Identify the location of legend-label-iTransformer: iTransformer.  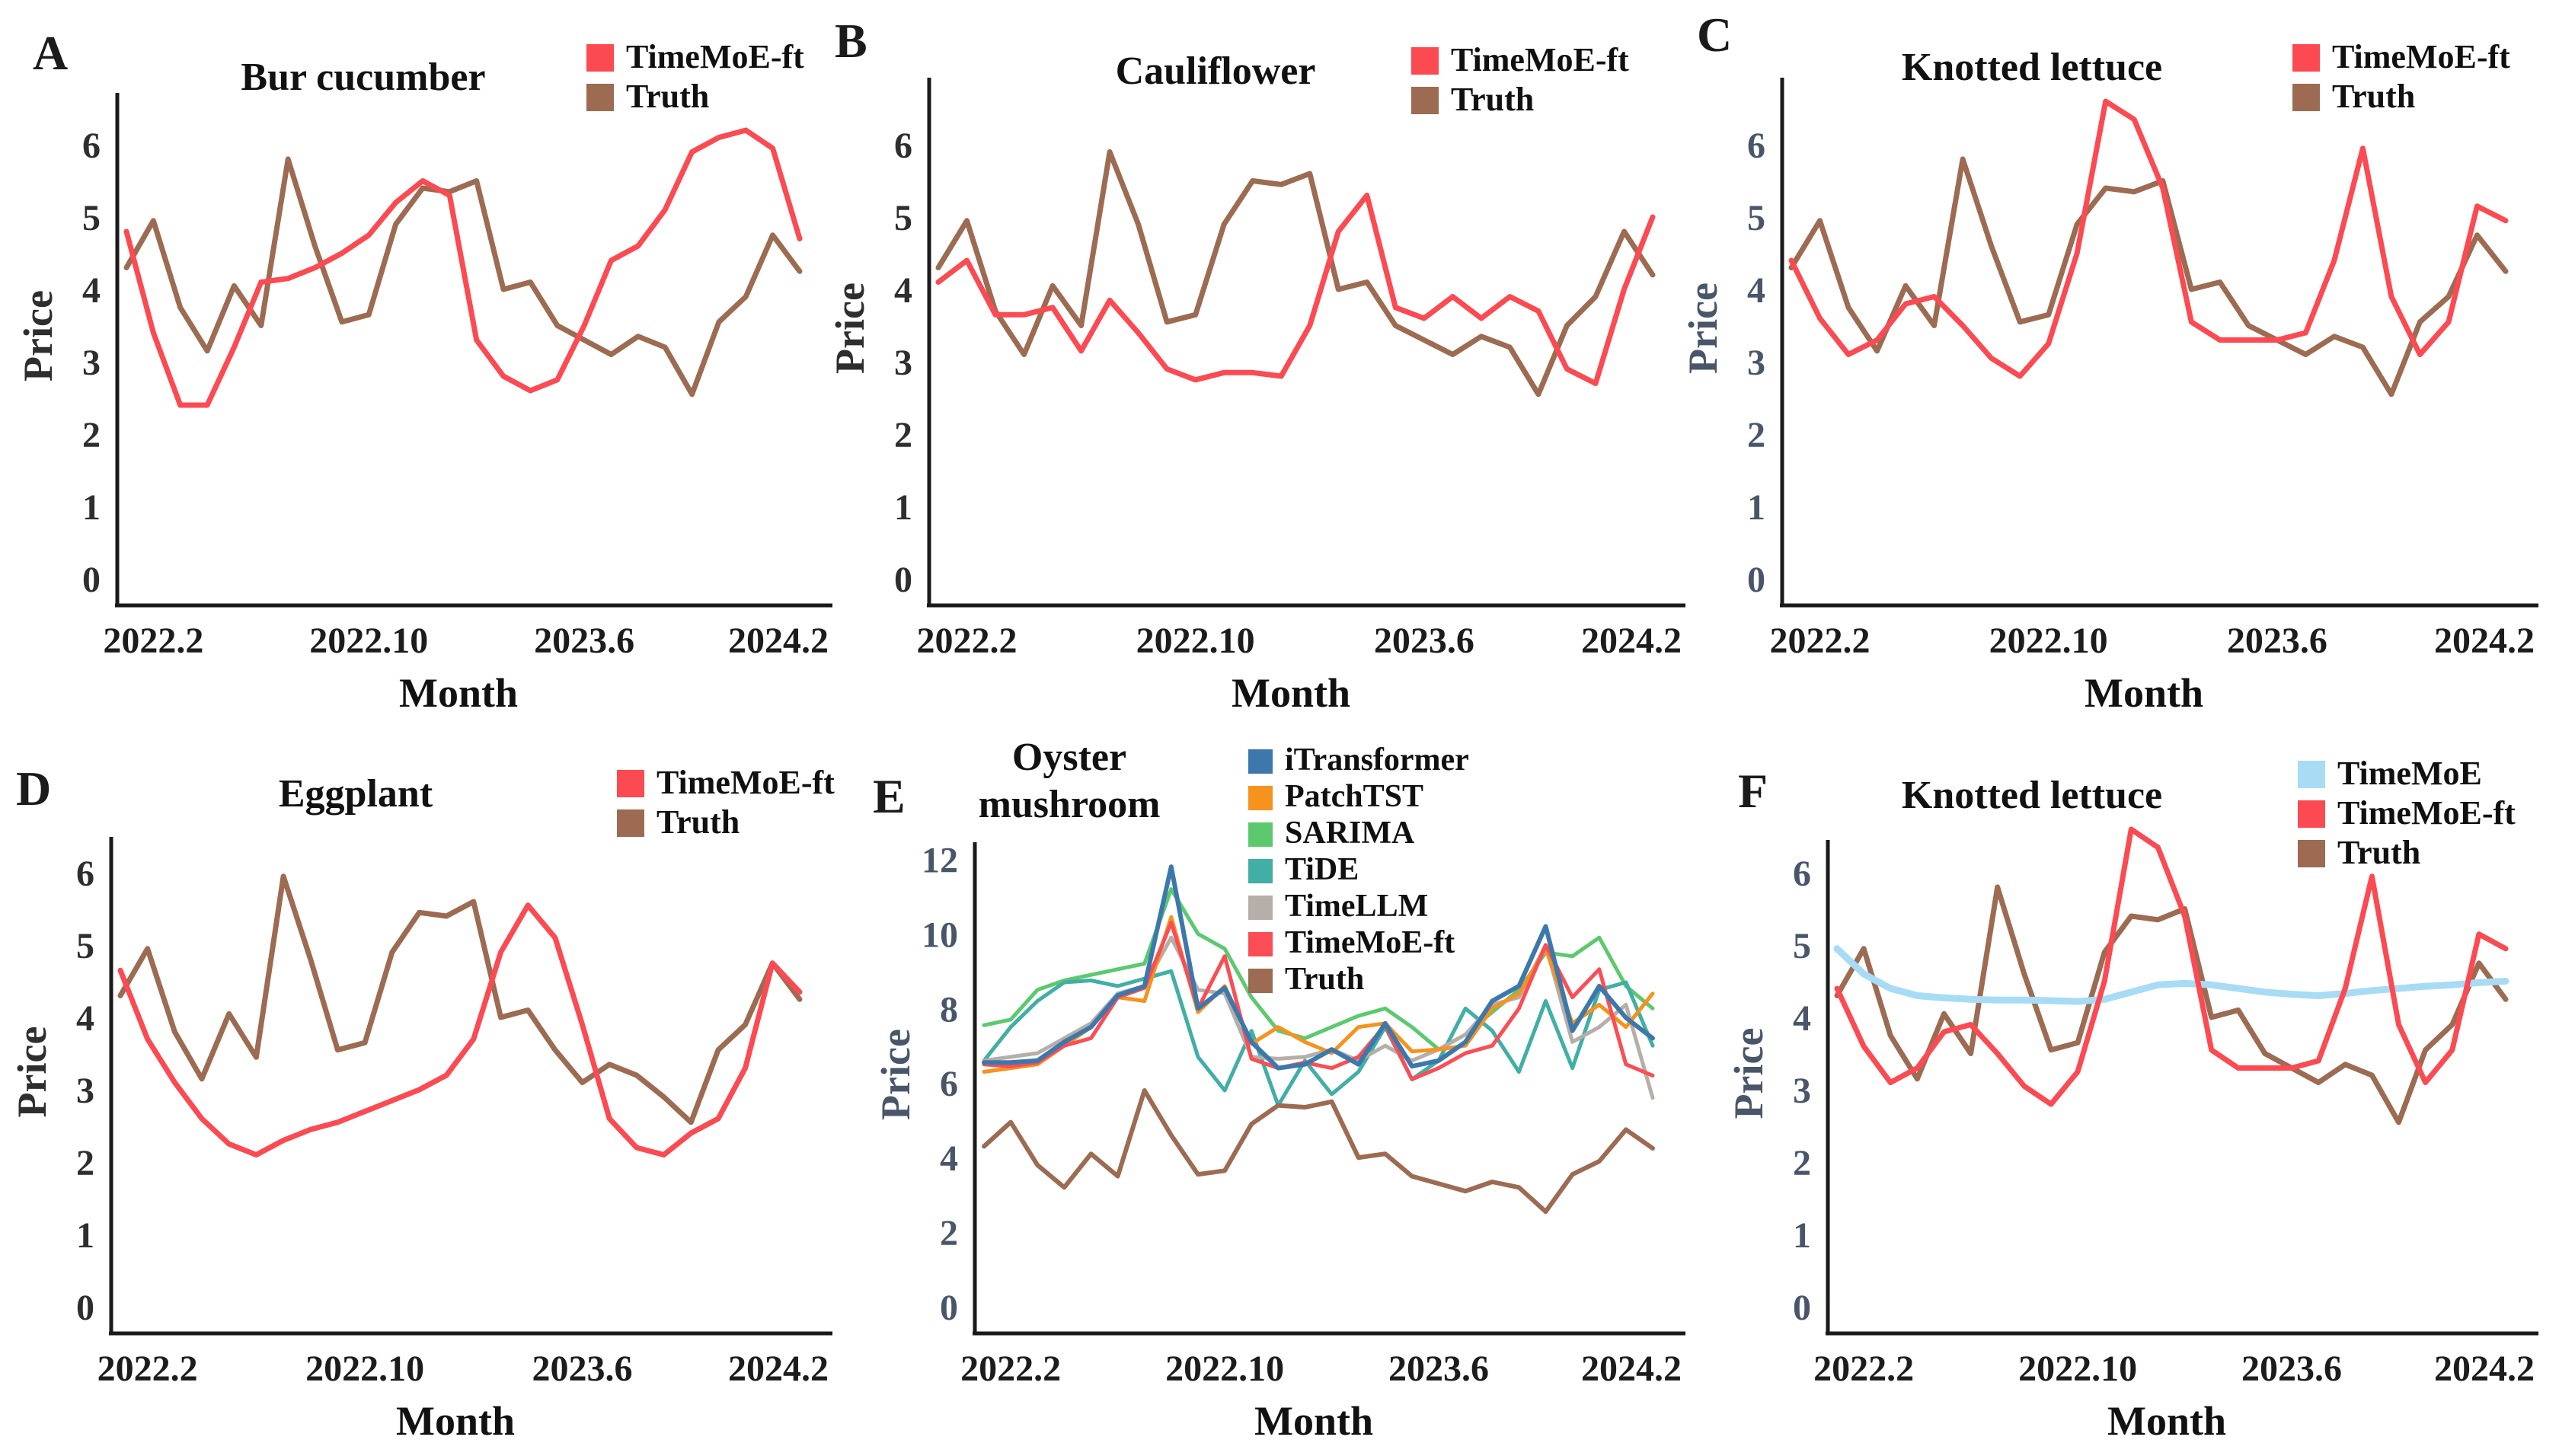
(1377, 759).